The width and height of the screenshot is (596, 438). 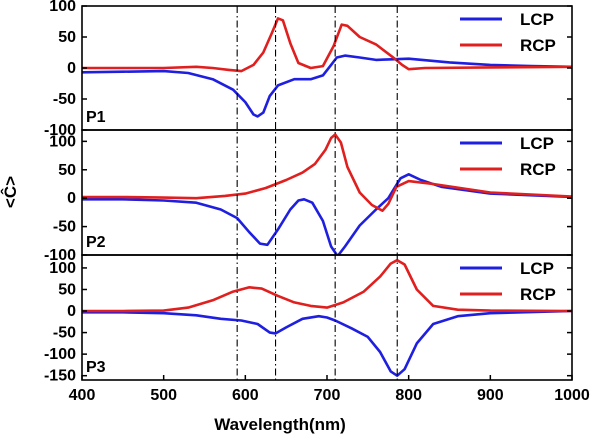 I want to click on x-tick-label: 600, so click(x=245, y=395).